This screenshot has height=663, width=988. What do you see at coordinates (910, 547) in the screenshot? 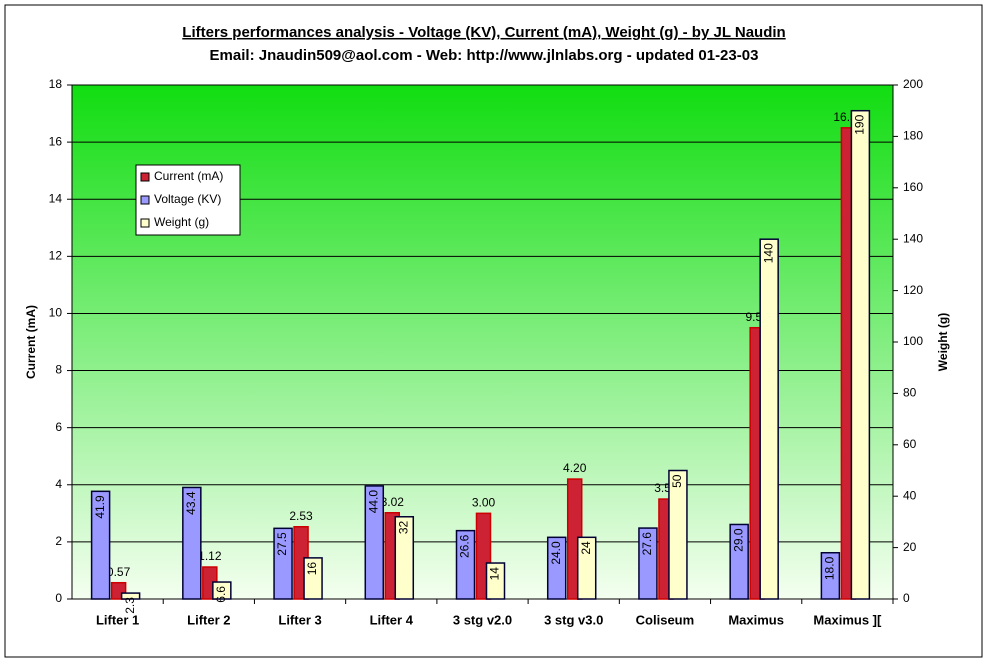
I see `y2-tick-label: 20` at bounding box center [910, 547].